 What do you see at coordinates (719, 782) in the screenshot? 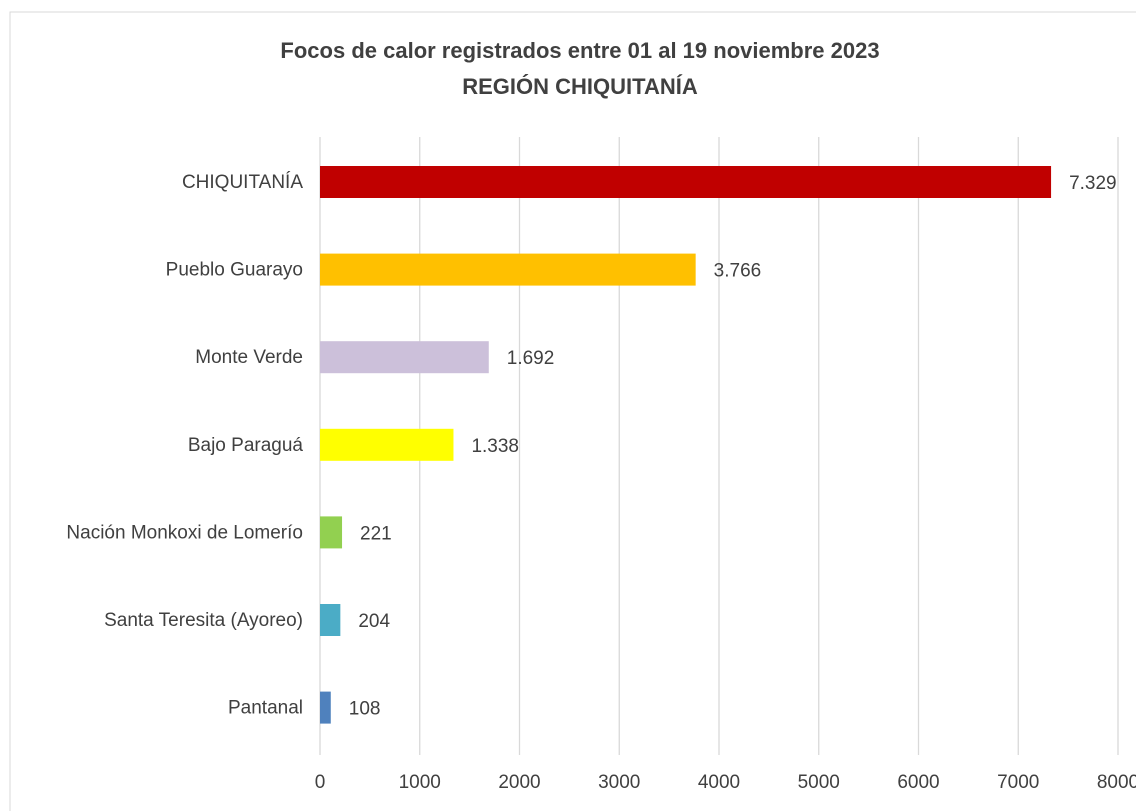
I see `x-tick-label: 4000` at bounding box center [719, 782].